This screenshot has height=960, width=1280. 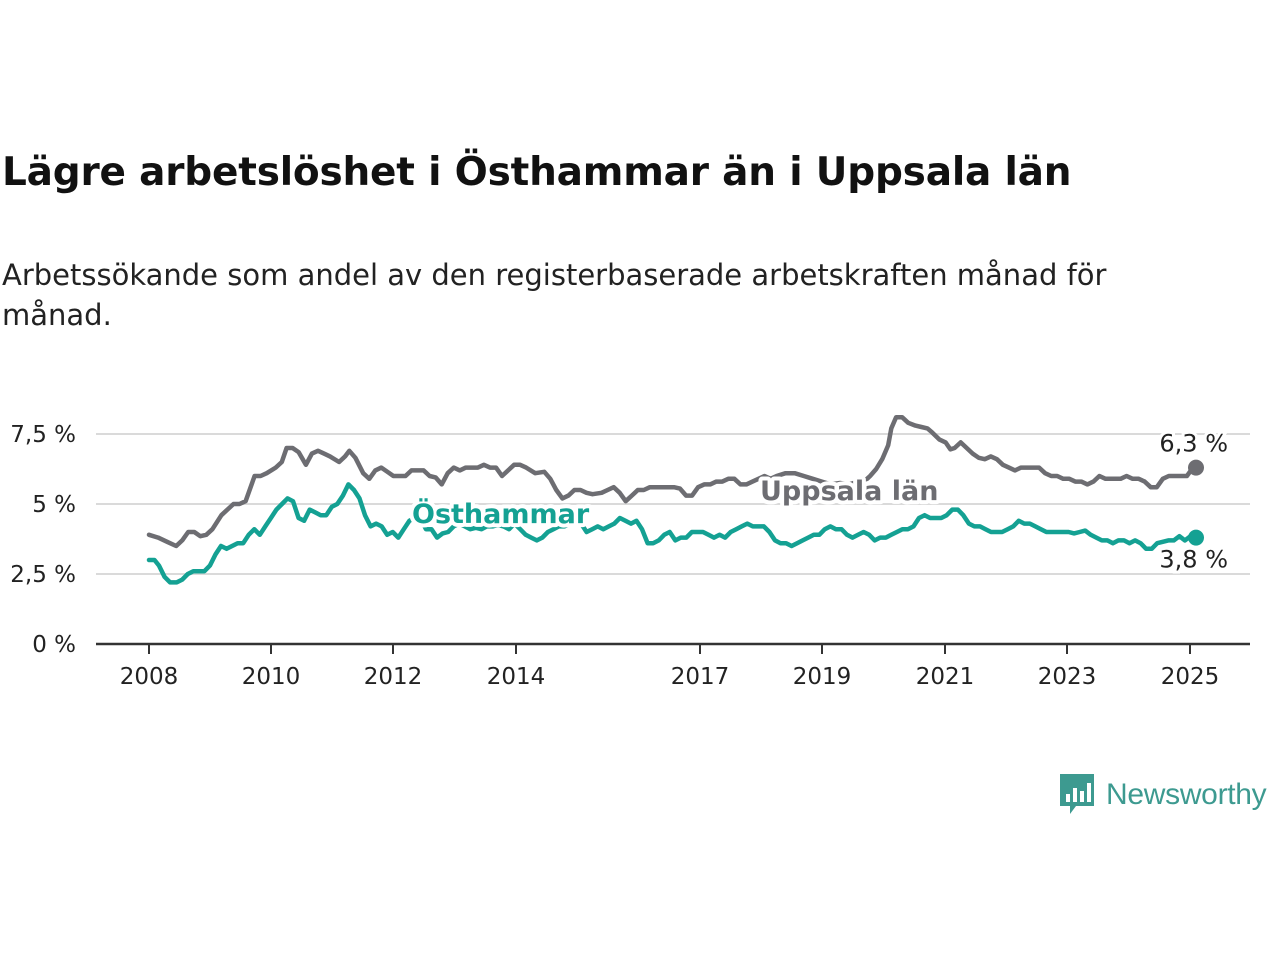 What do you see at coordinates (849, 491) in the screenshot?
I see `series-name-label: Uppsala län` at bounding box center [849, 491].